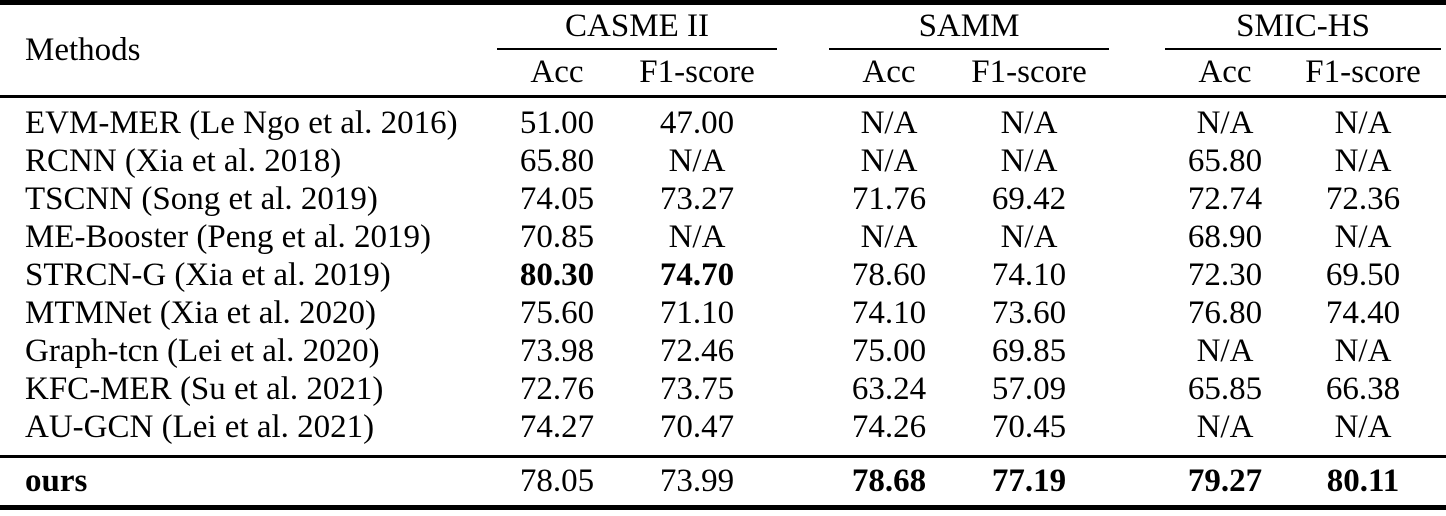 The width and height of the screenshot is (1446, 516). I want to click on value-cell: 75.00, so click(889, 350).